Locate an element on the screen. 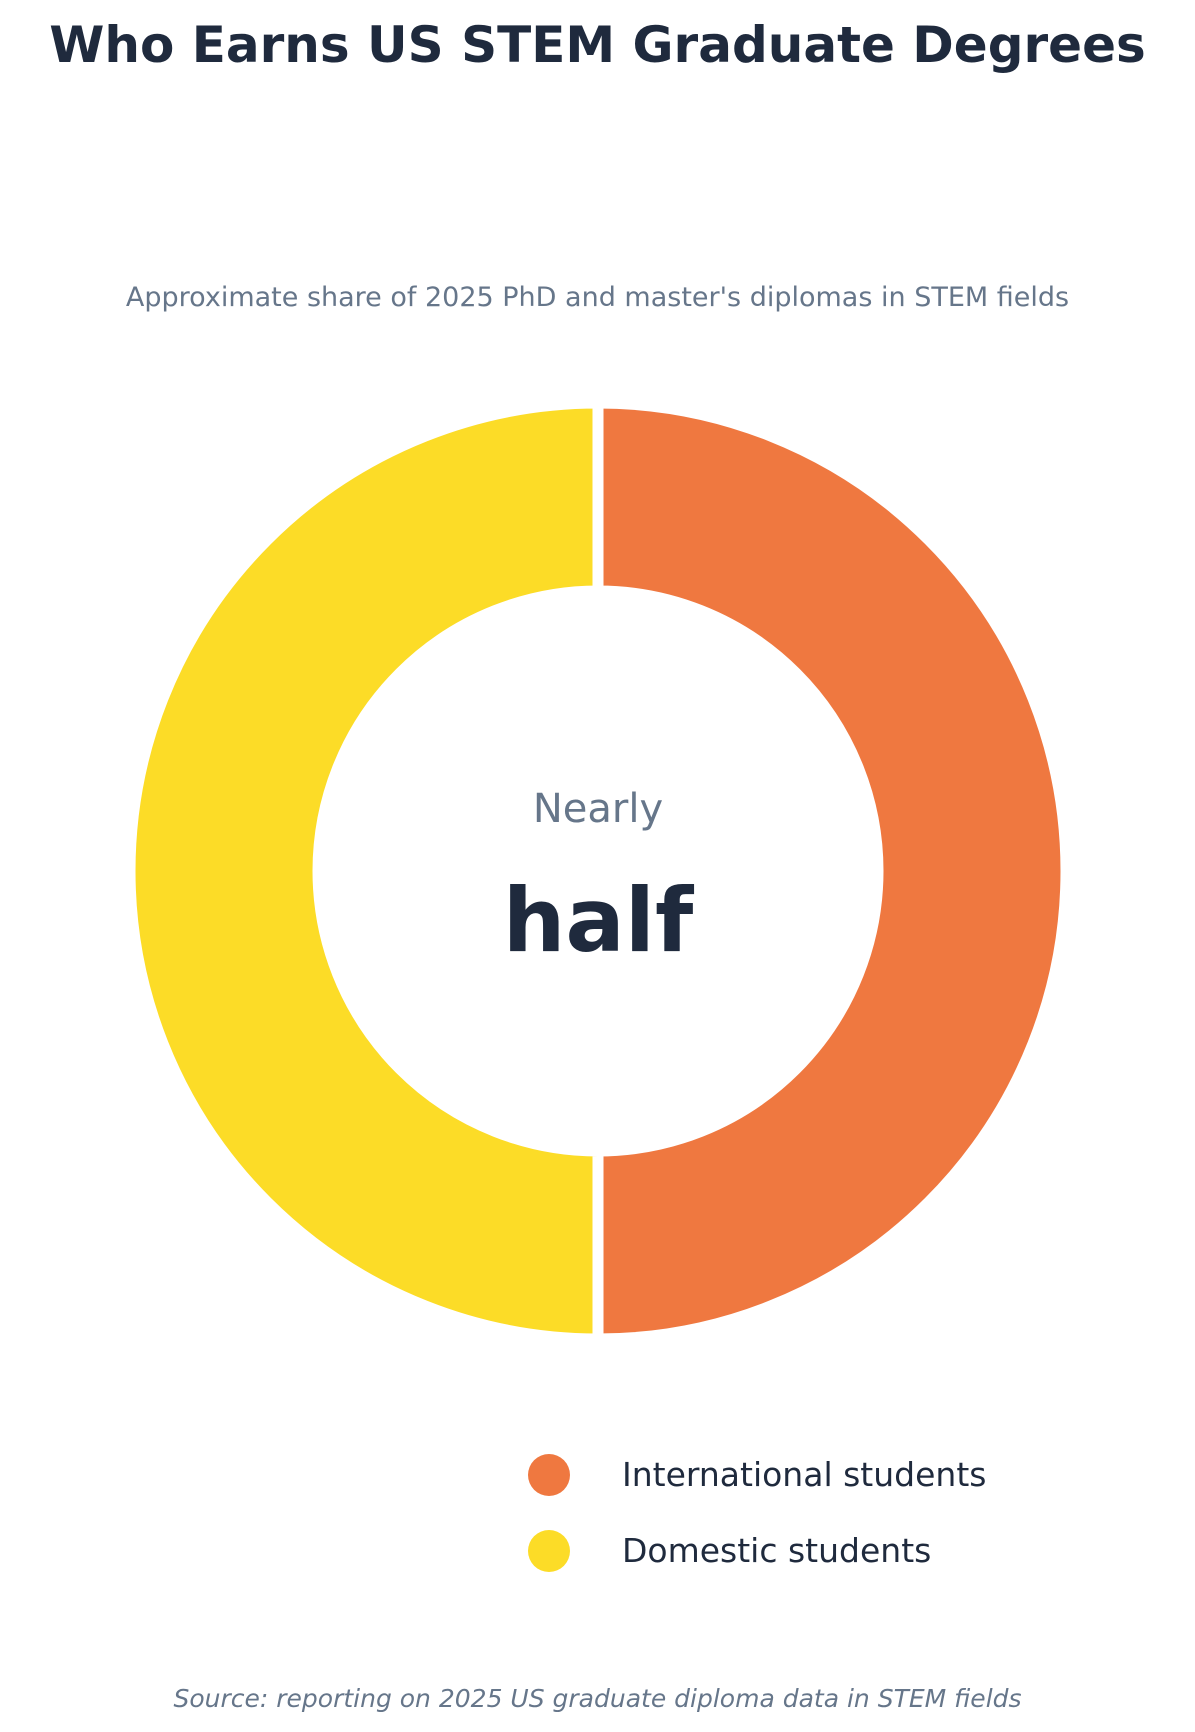  legend-swatch-domestic is located at coordinates (549, 1551).